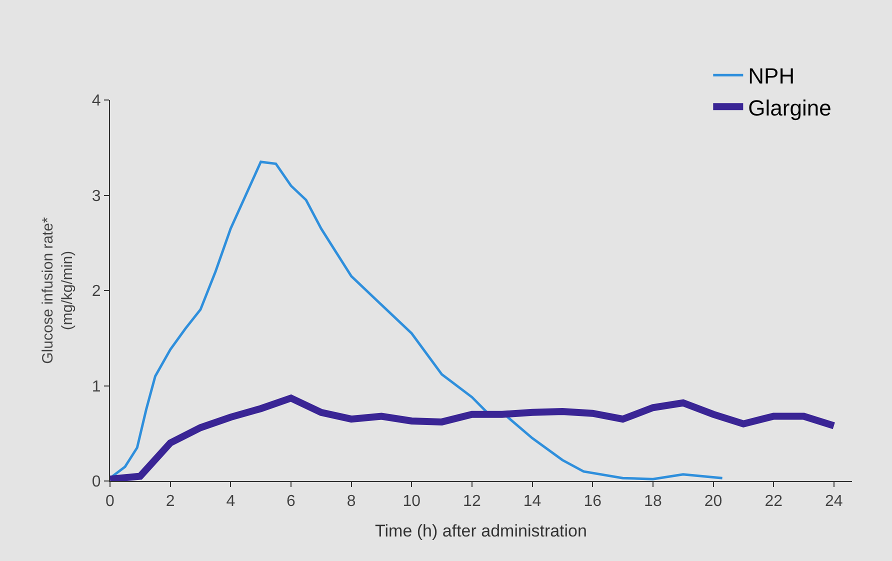  I want to click on y-tick-label: 1, so click(96, 387).